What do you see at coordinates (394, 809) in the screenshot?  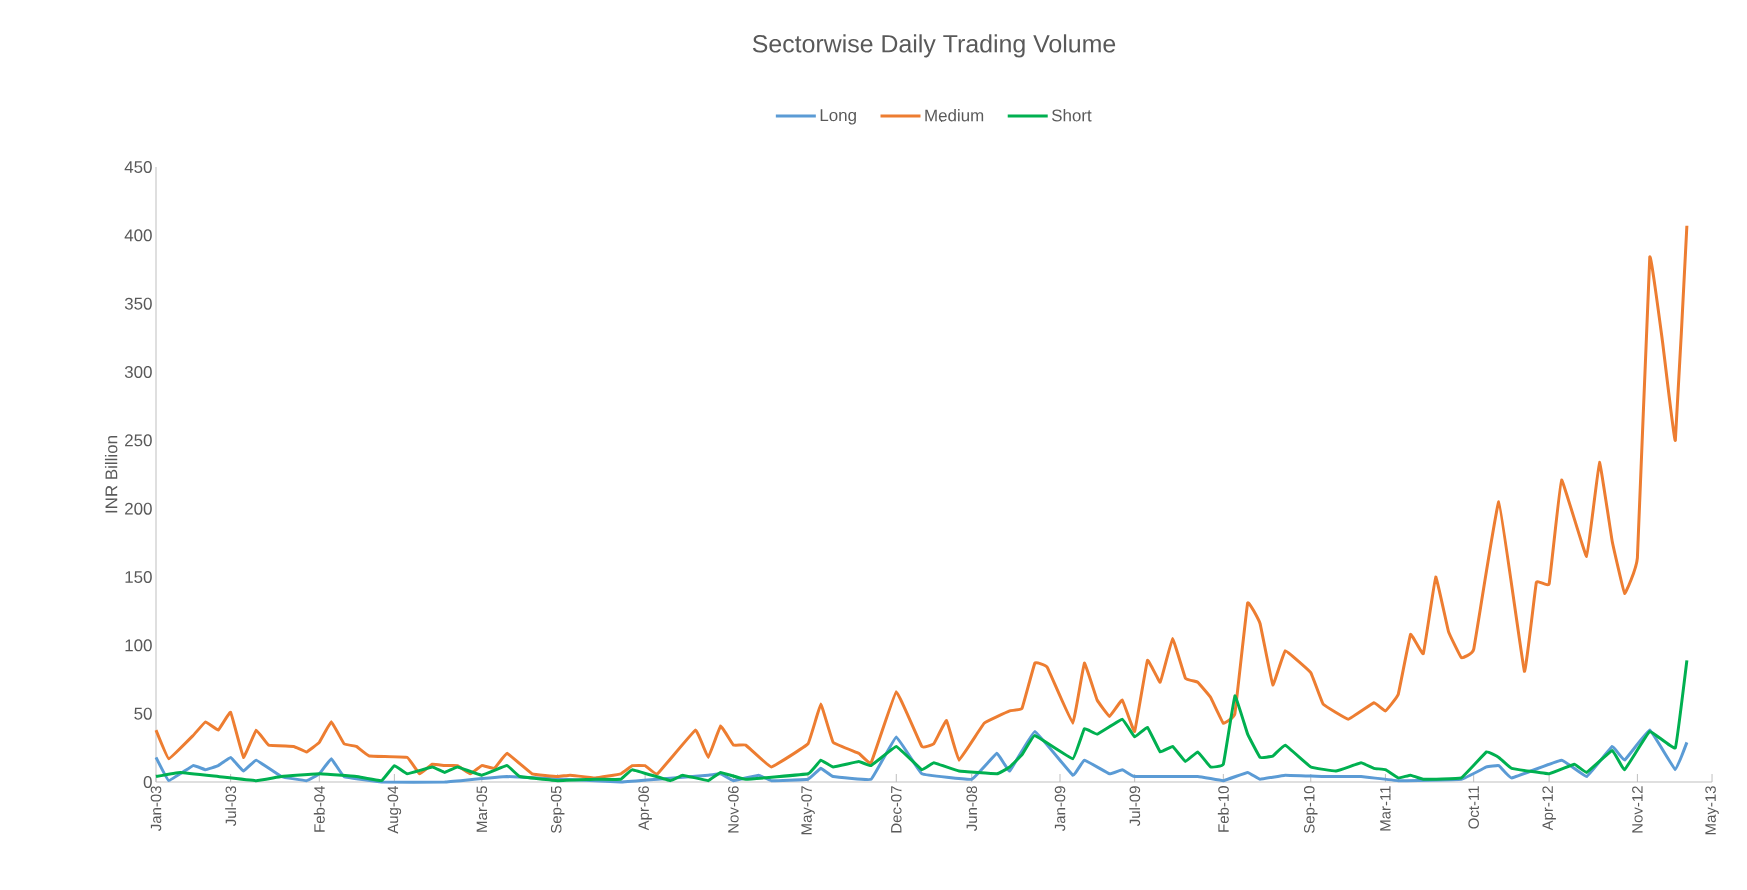 I see `x-tick-label: Aug-04` at bounding box center [394, 809].